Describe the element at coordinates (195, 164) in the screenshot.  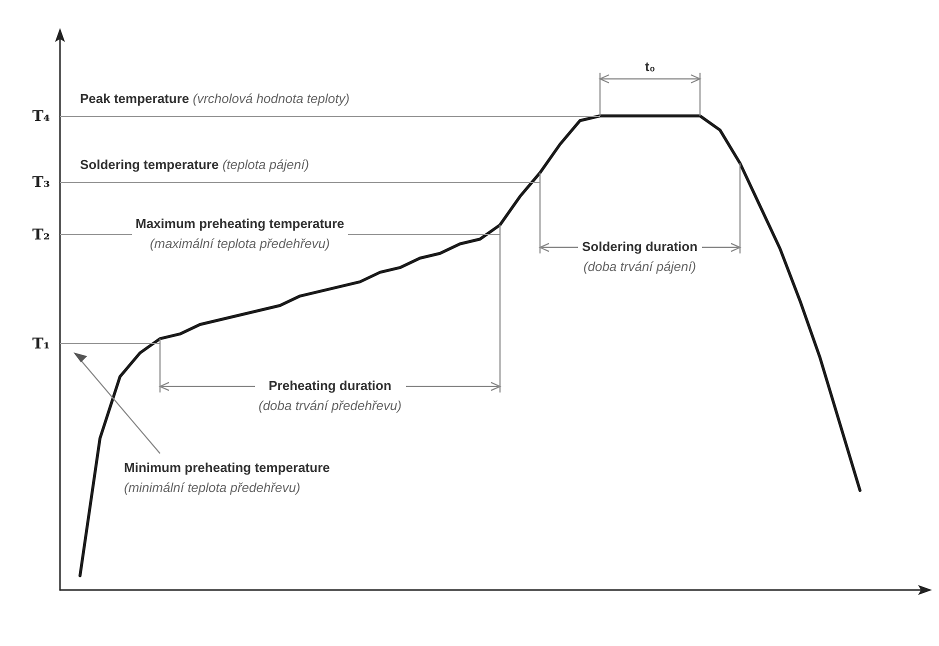
I see `annotation: Soldering temperature (teplota pájení)` at that location.